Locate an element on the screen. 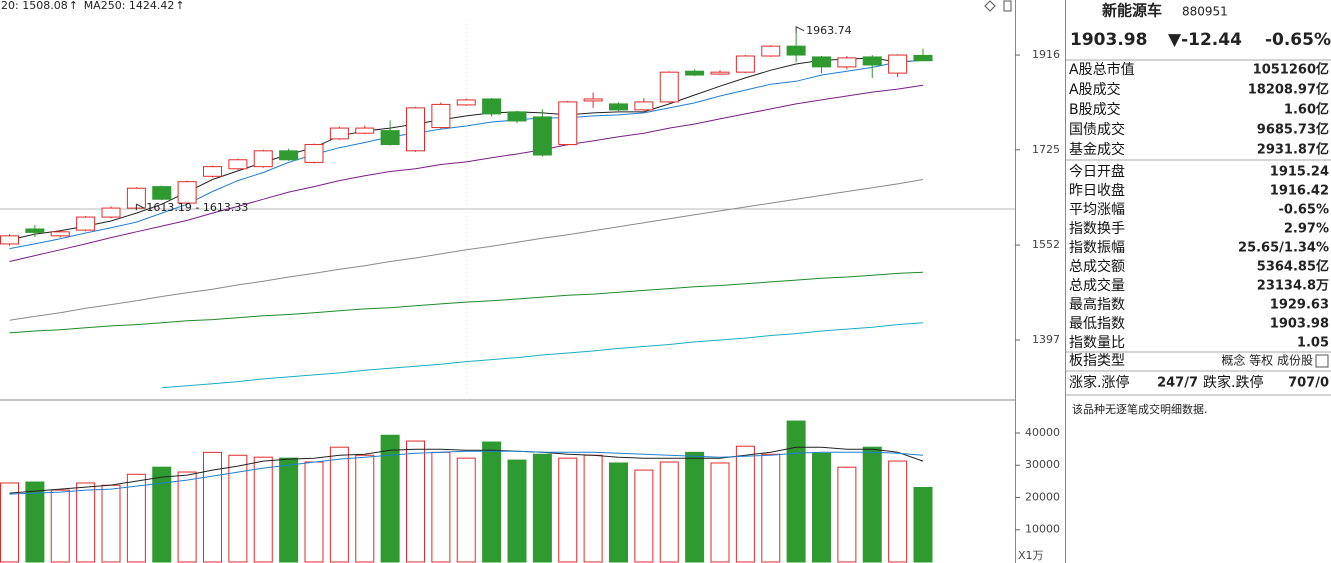 Image resolution: width=1331 pixels, height=563 pixels. stat-label: A股总市值 is located at coordinates (1102, 69).